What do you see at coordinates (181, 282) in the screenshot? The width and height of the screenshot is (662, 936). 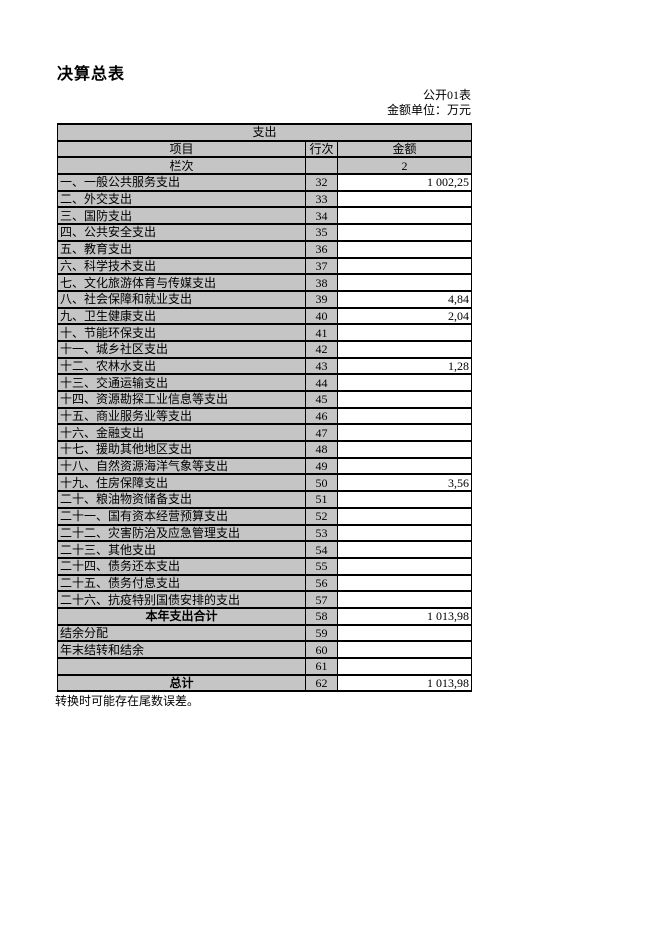 I see `item-cell: 七、文化旅游体育与传媒支出` at bounding box center [181, 282].